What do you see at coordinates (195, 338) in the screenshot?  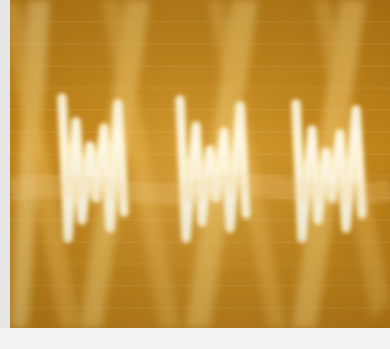 I see `bottom-edge-strip` at bounding box center [195, 338].